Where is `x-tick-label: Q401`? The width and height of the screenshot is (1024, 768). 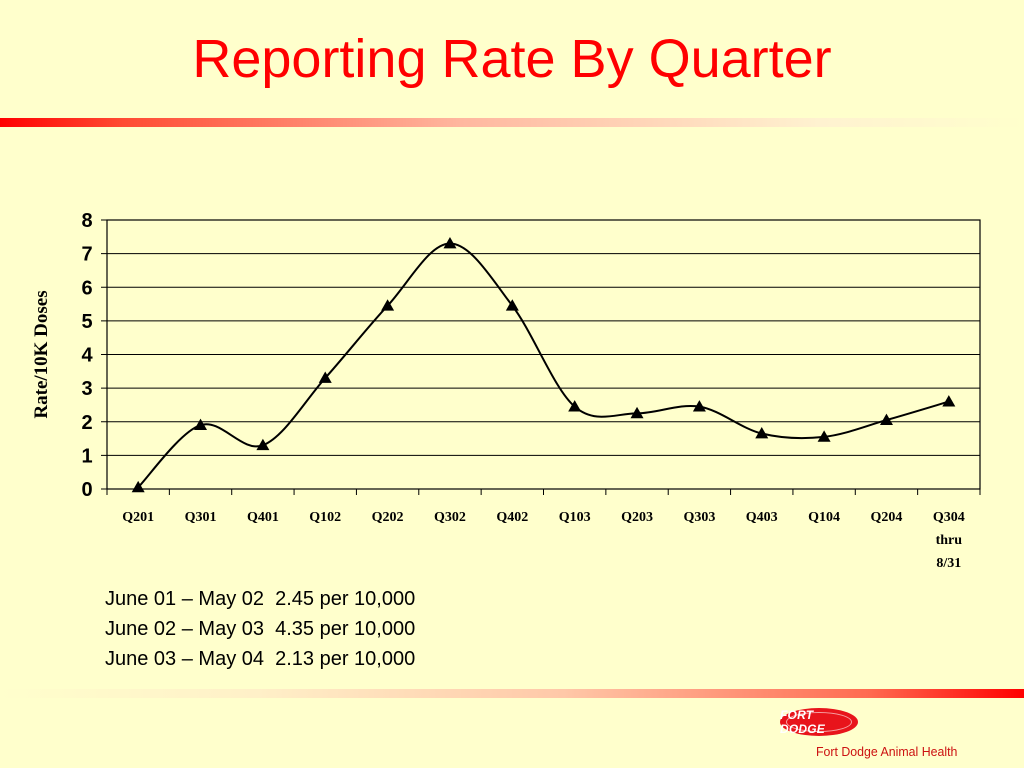 x-tick-label: Q401 is located at coordinates (263, 517).